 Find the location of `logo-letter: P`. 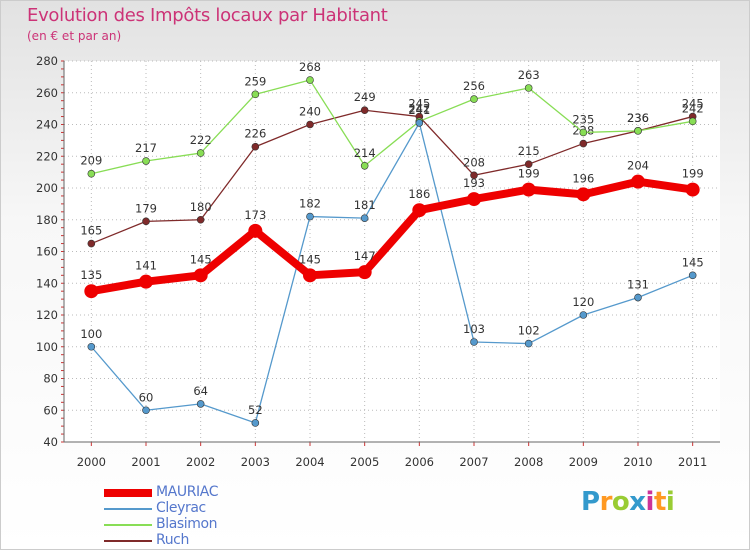

logo-letter: P is located at coordinates (590, 502).